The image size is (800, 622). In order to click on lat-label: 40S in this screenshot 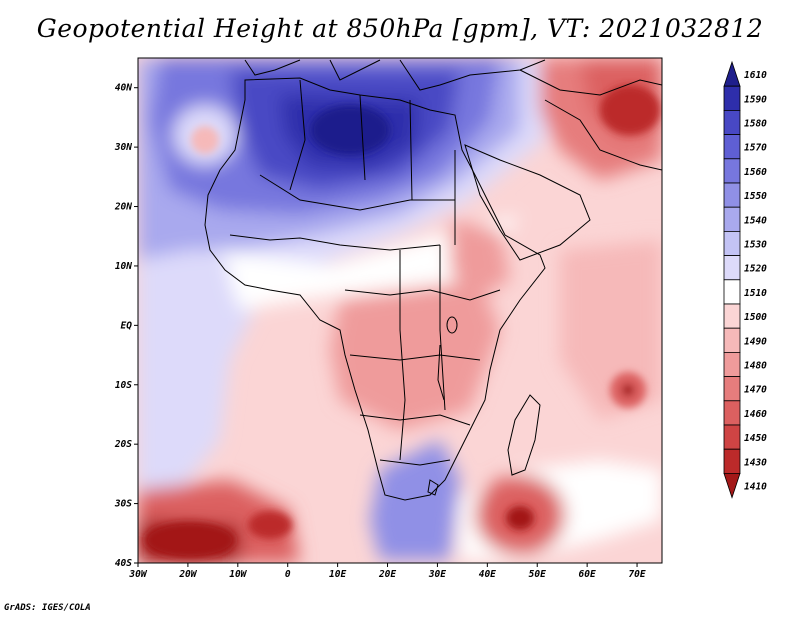, I will do `click(123, 563)`.